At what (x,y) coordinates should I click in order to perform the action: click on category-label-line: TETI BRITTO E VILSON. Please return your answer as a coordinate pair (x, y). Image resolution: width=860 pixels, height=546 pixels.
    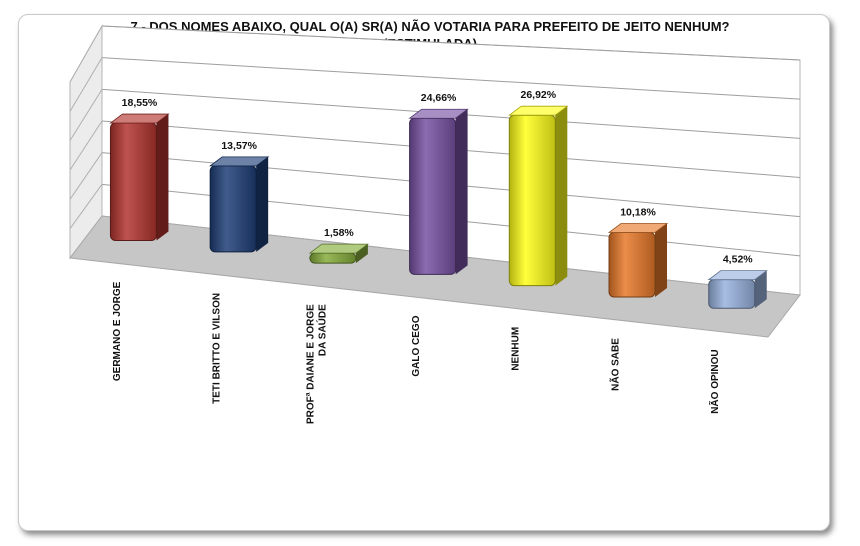
    Looking at the image, I should click on (217, 348).